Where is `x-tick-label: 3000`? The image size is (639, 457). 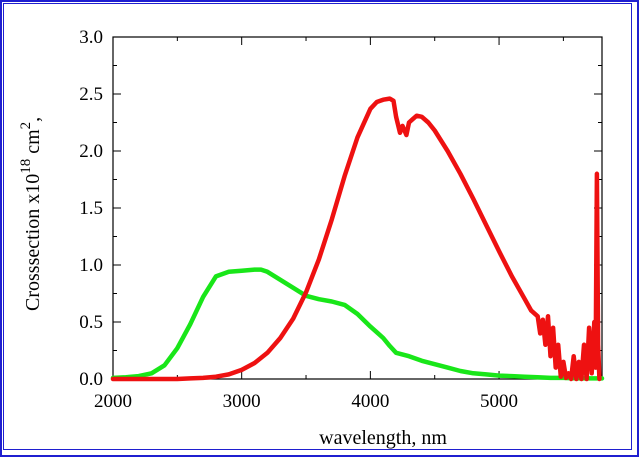
x-tick-label: 3000 is located at coordinates (242, 401).